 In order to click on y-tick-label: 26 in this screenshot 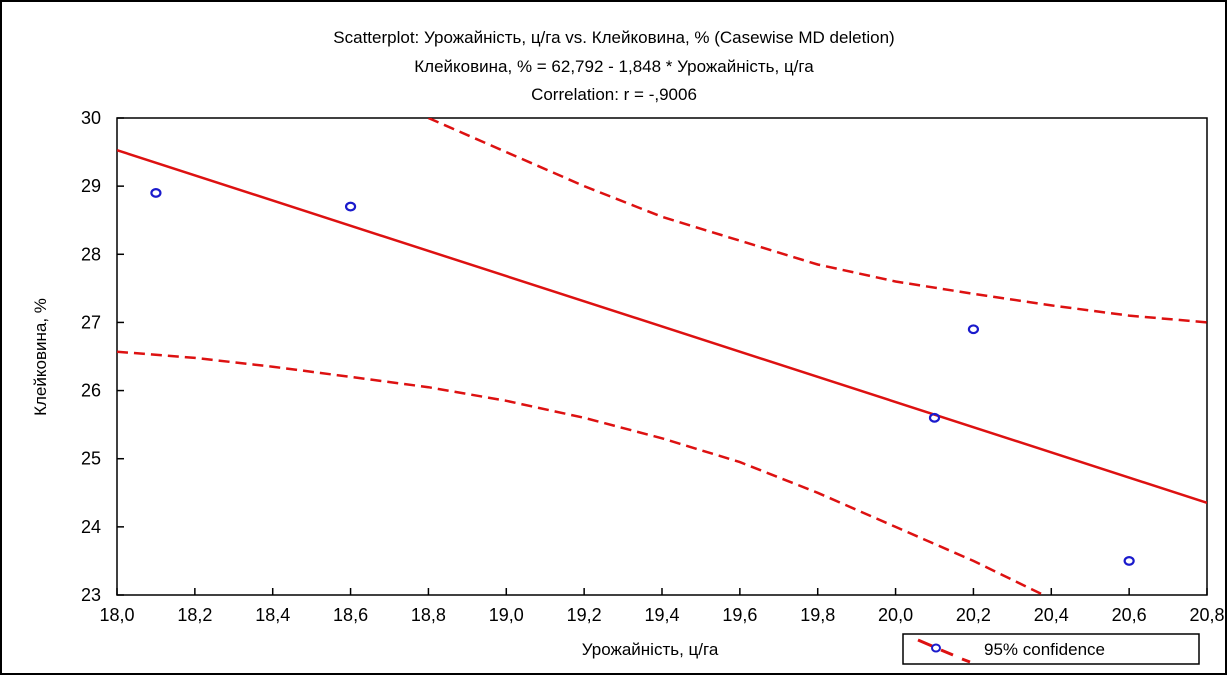, I will do `click(91, 391)`.